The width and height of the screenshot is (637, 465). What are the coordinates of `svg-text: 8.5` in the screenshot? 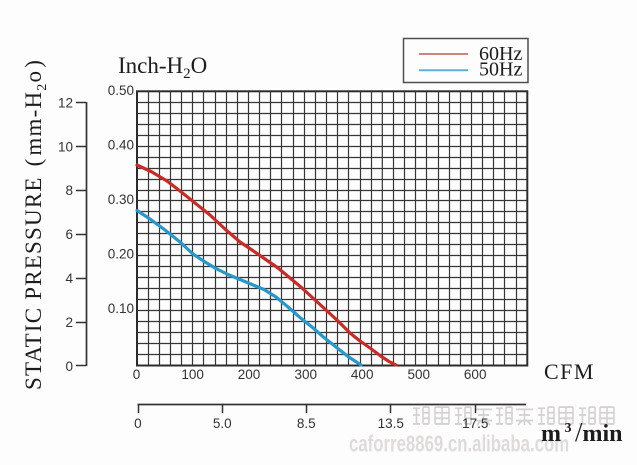 It's located at (306, 423).